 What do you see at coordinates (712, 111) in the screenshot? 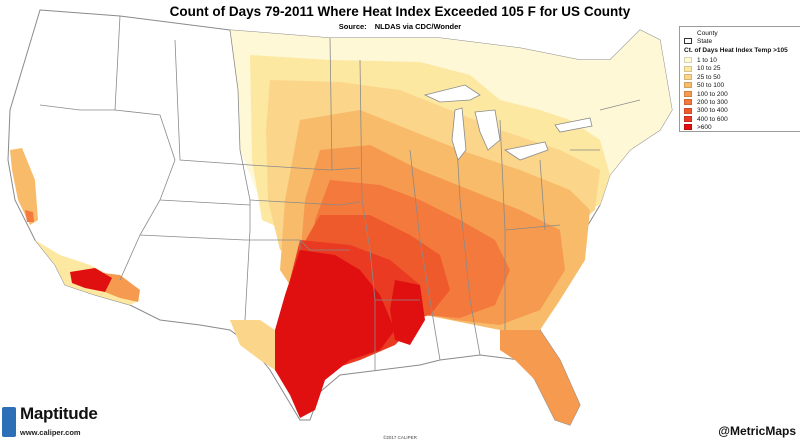
I see `legend-class-label: 300 to 400` at bounding box center [712, 111].